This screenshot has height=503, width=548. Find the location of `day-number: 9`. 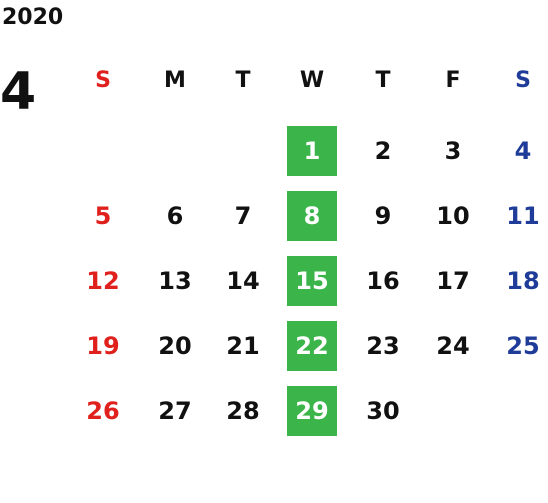

day-number: 9 is located at coordinates (383, 216).